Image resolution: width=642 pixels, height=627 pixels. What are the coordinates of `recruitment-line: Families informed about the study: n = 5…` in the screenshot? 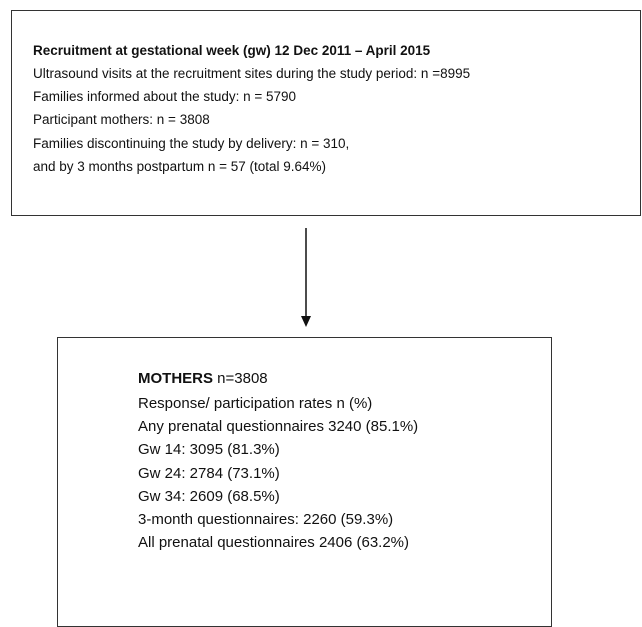 It's located at (165, 97).